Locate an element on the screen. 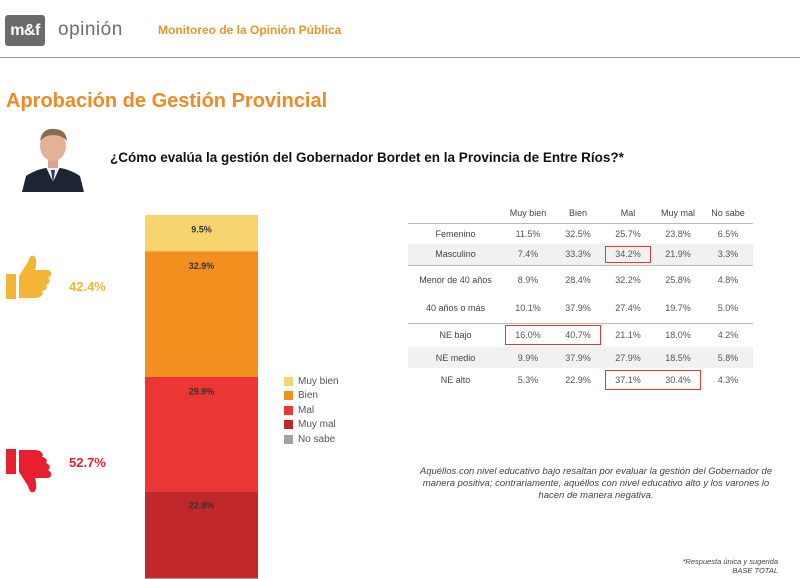  legend-swatch-muy-mal is located at coordinates (288, 425).